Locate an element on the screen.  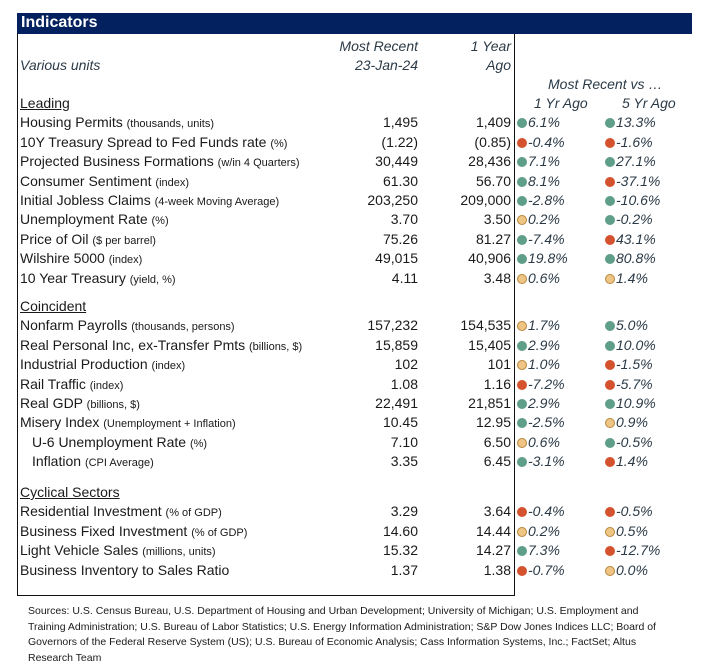
year-ago-value: (0.85) is located at coordinates (492, 141).